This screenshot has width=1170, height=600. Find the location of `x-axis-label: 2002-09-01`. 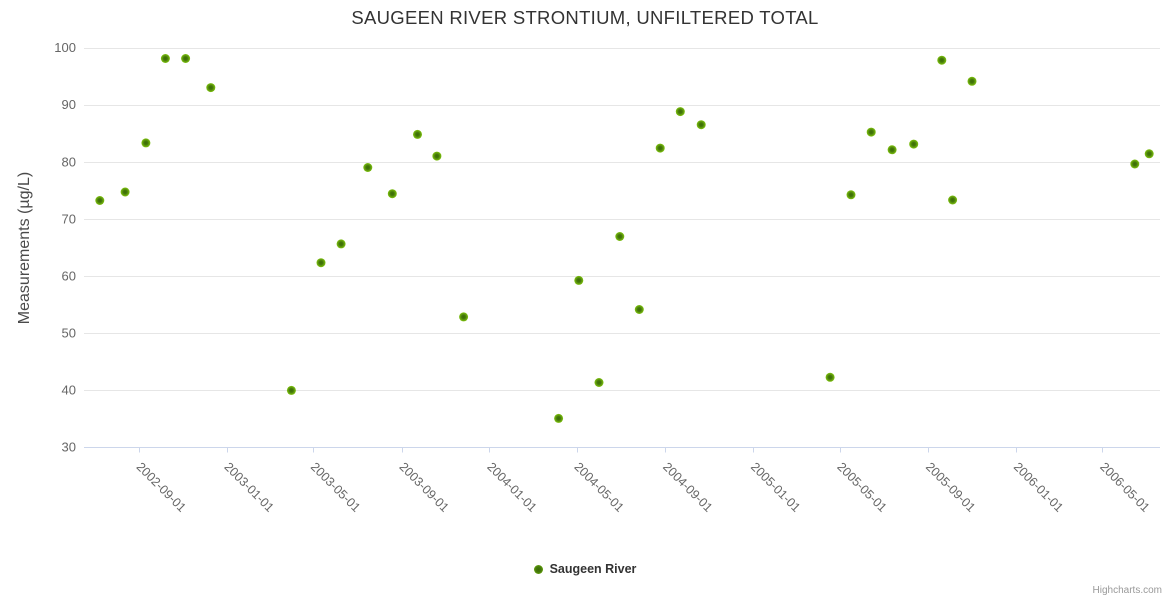

x-axis-label: 2002-09-01 is located at coordinates (161, 487).